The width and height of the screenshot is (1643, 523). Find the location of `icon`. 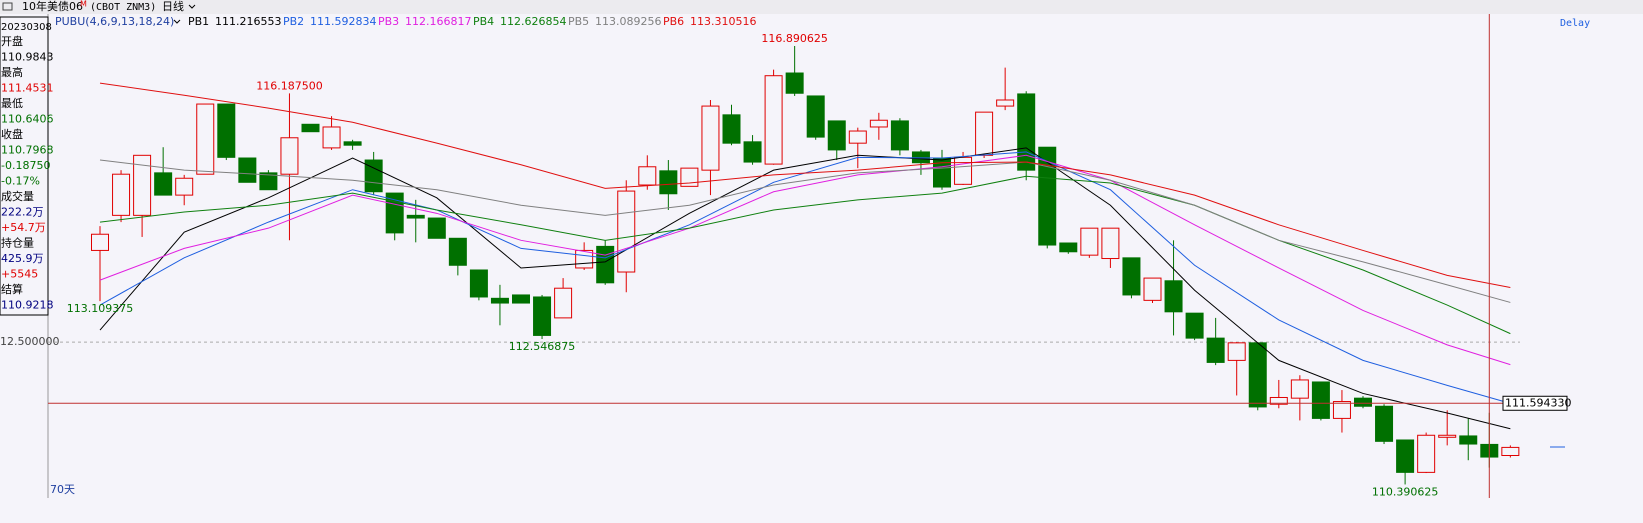

icon is located at coordinates (7, 6).